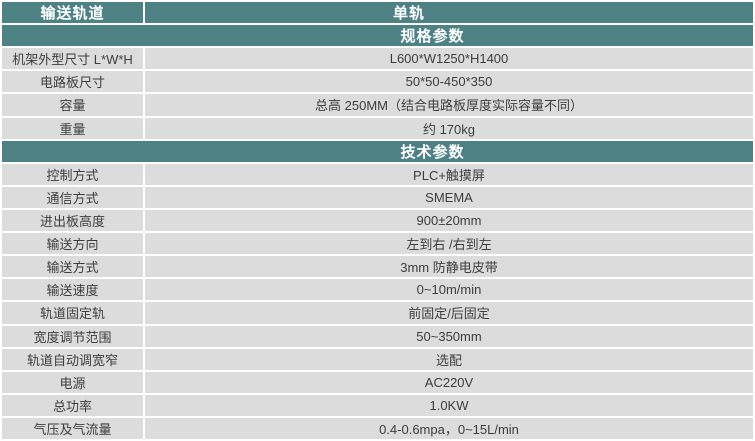 The height and width of the screenshot is (441, 755). Describe the element at coordinates (72, 128) in the screenshot. I see `spec-label: 重量` at that location.